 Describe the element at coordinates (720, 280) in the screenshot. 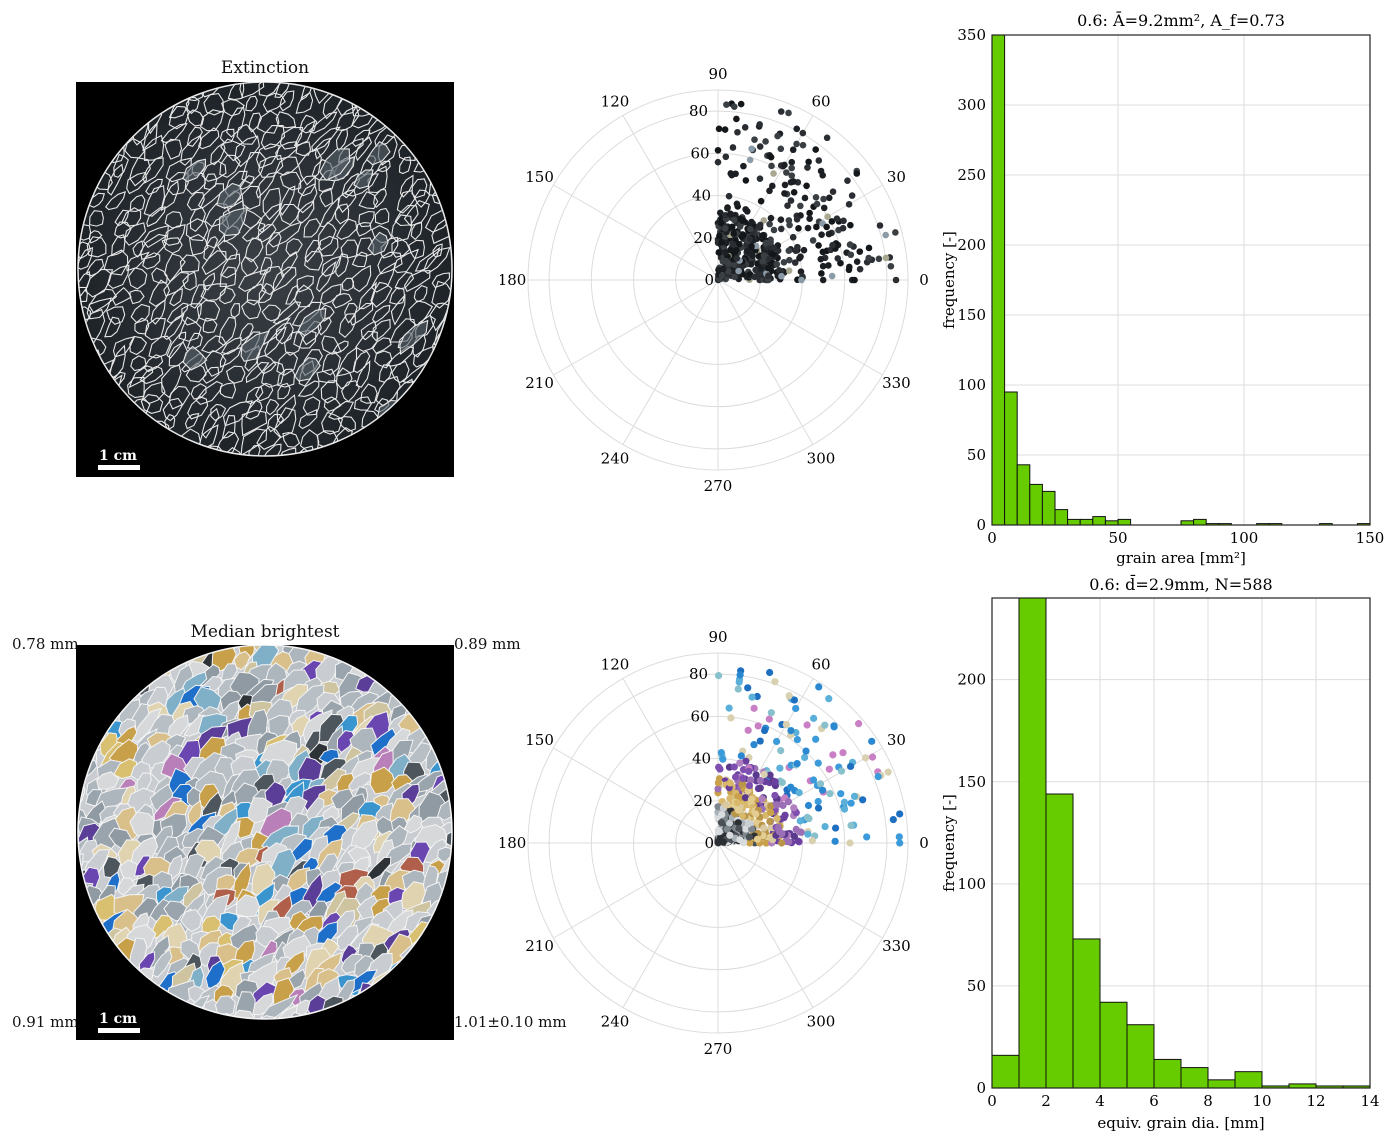

I see `polar-plot-extinction: 0306090120150180210240270300330020406080` at that location.